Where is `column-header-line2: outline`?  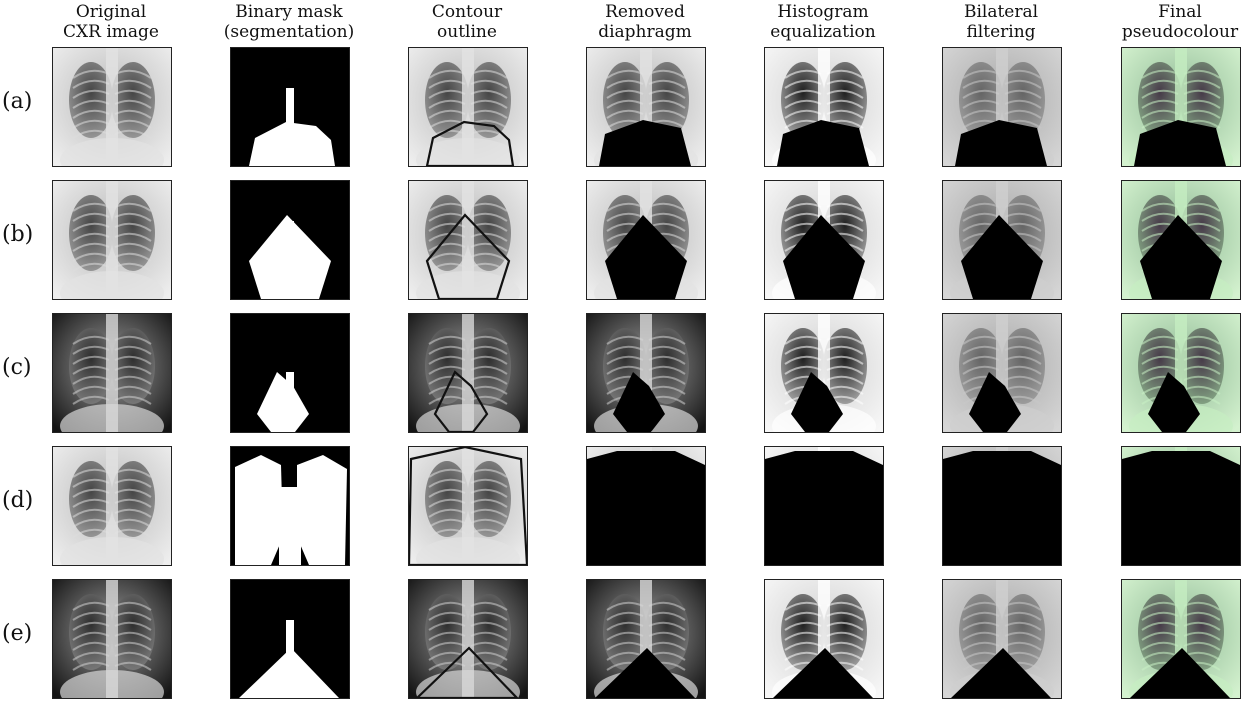
column-header-line2: outline is located at coordinates (467, 32).